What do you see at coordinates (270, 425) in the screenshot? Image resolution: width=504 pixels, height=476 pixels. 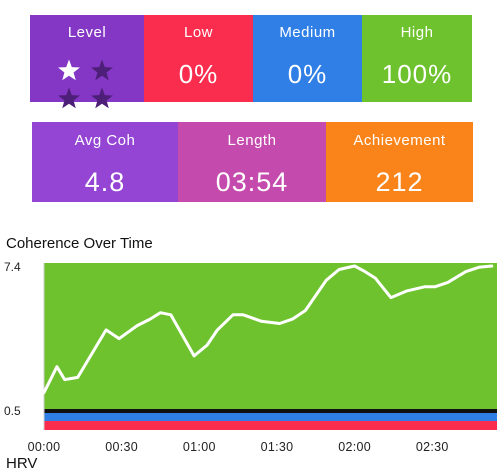 I see `low-zone-band` at bounding box center [270, 425].